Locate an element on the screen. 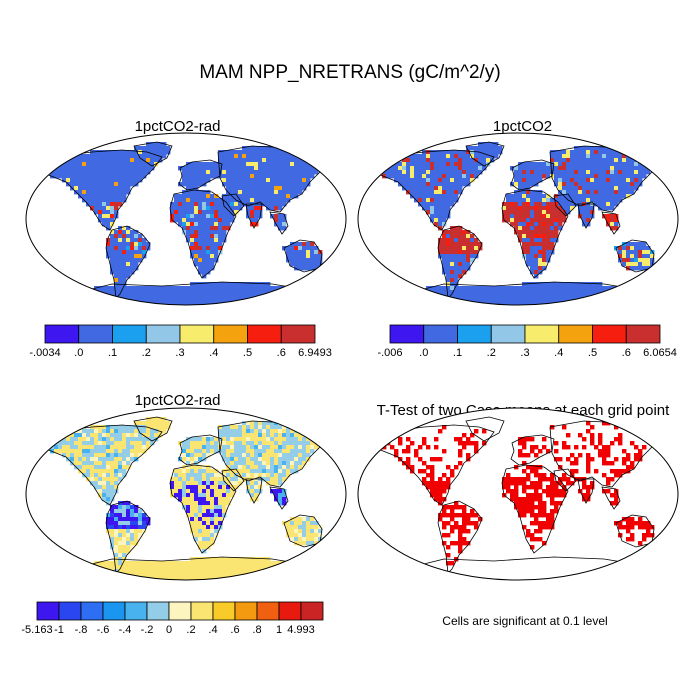 The width and height of the screenshot is (700, 700). colorbar-1-label: .0 is located at coordinates (78, 353).